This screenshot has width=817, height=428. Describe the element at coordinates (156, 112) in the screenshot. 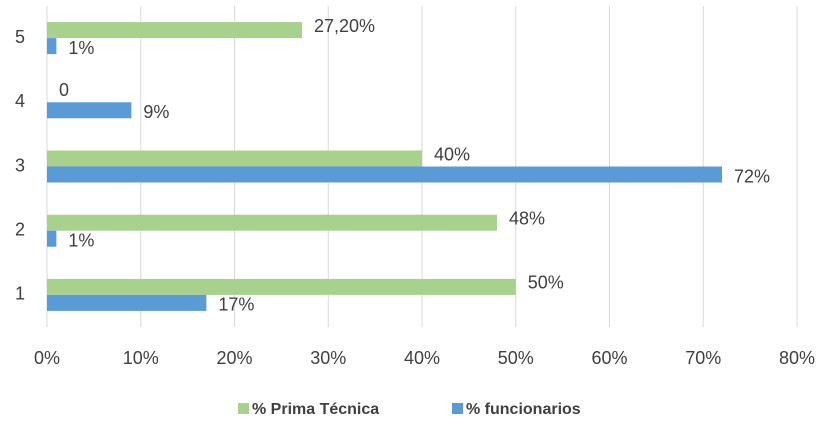

I see `value-label: 9%` at that location.